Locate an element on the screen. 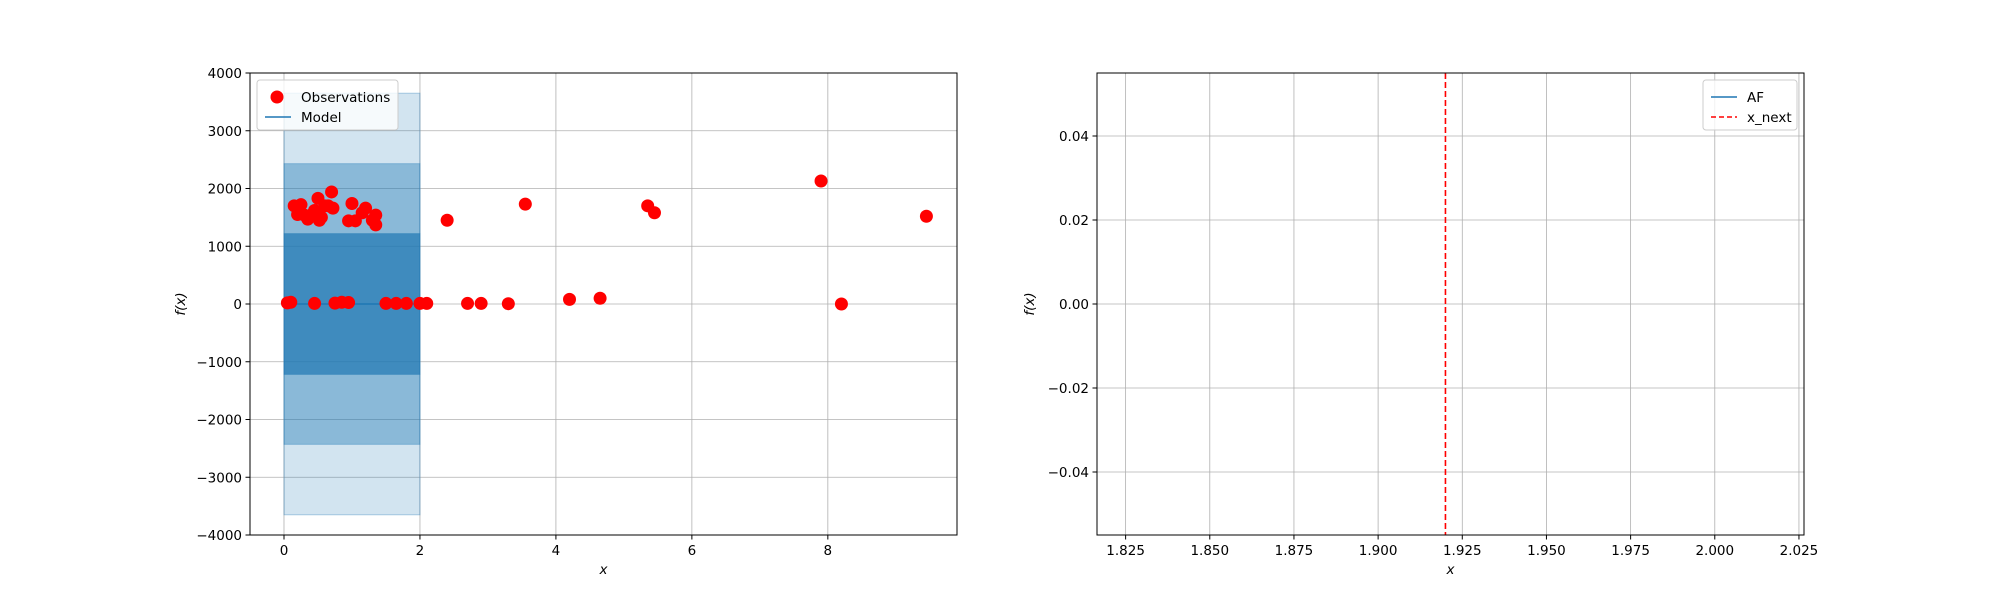 The image size is (2000, 600). legend: AF x_next is located at coordinates (1750, 105).